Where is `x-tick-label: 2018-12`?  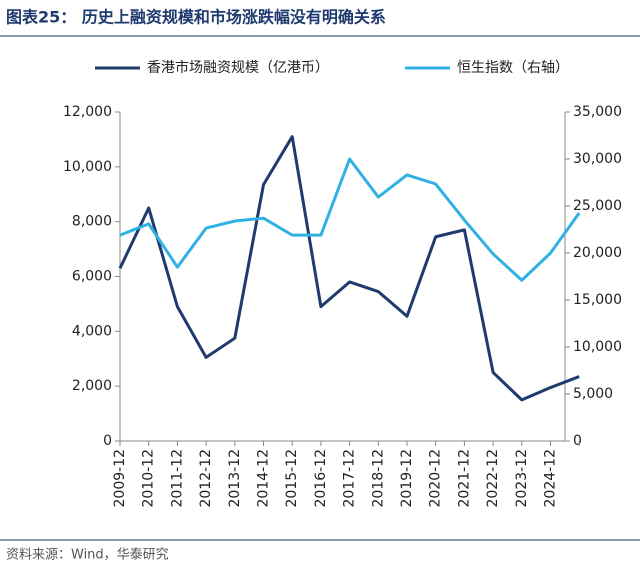 x-tick-label: 2018-12 is located at coordinates (378, 478).